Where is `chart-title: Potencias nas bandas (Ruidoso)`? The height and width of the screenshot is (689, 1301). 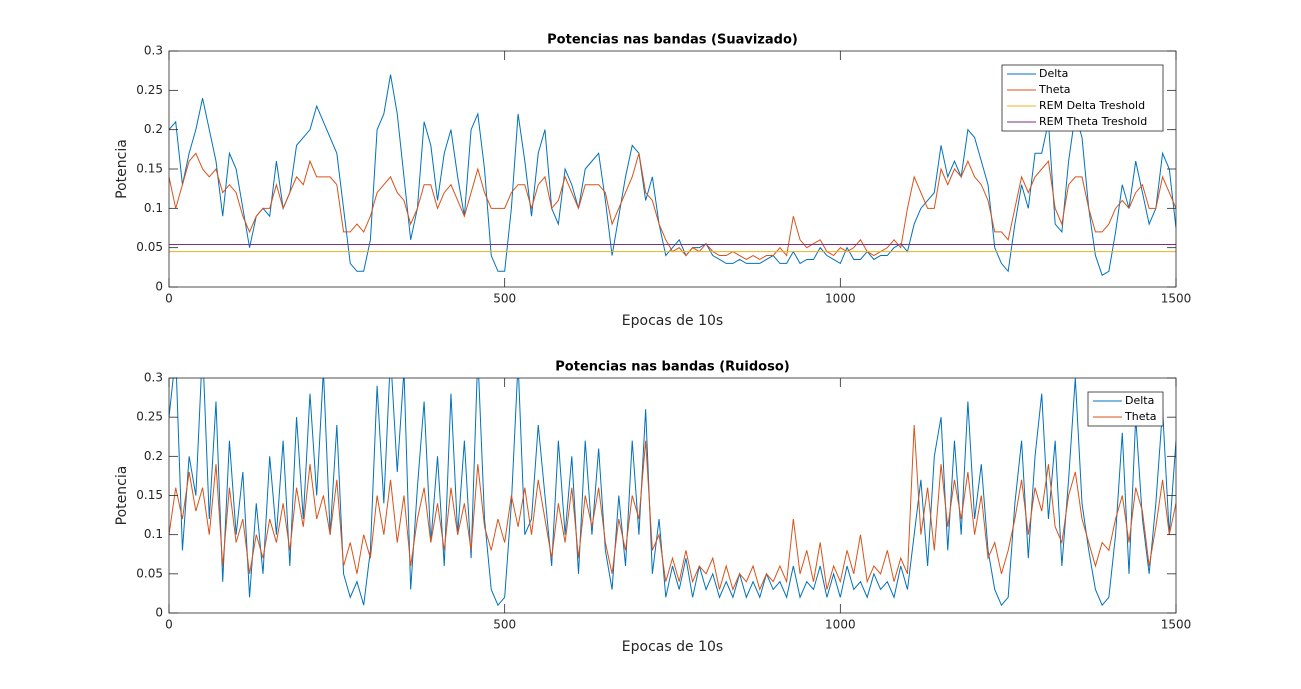
chart-title: Potencias nas bandas (Ruidoso) is located at coordinates (672, 367).